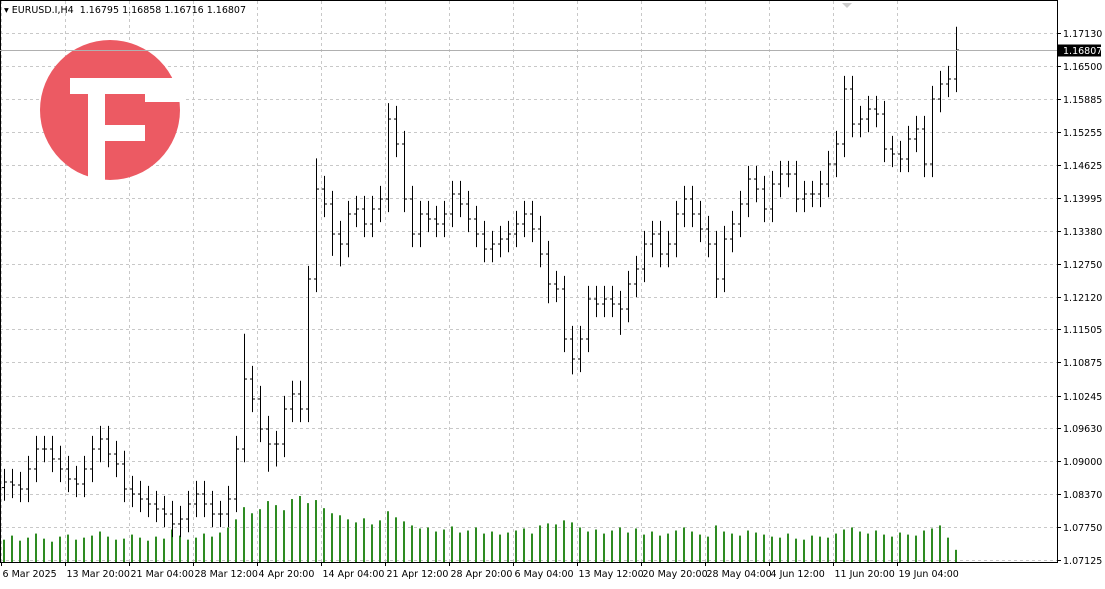  What do you see at coordinates (1082, 265) in the screenshot?
I see `y-tick-label: 1.12750` at bounding box center [1082, 265].